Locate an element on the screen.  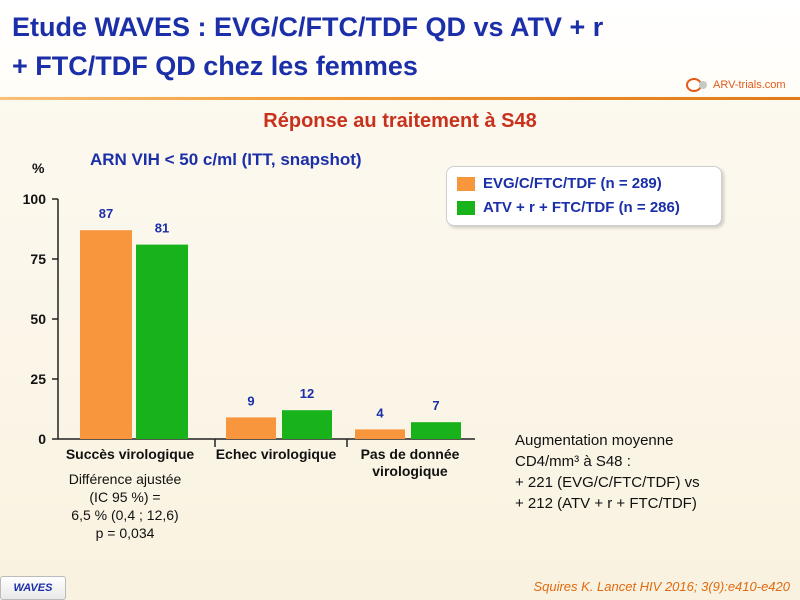
y-tick-label: 75 is located at coordinates (38, 259).